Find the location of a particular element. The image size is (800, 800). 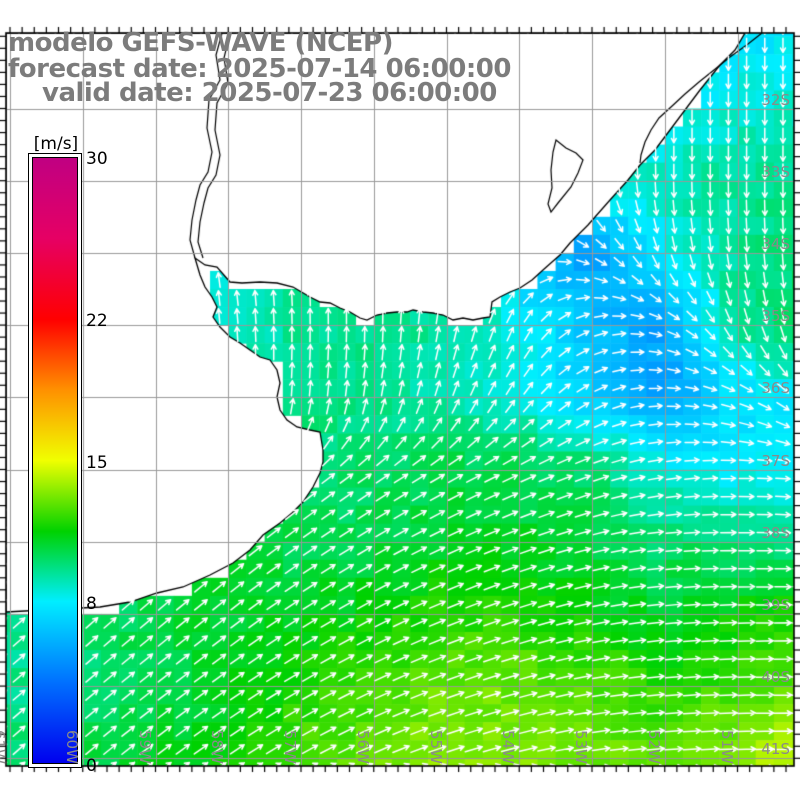

lat-axis-label: 40S is located at coordinates (775, 677).